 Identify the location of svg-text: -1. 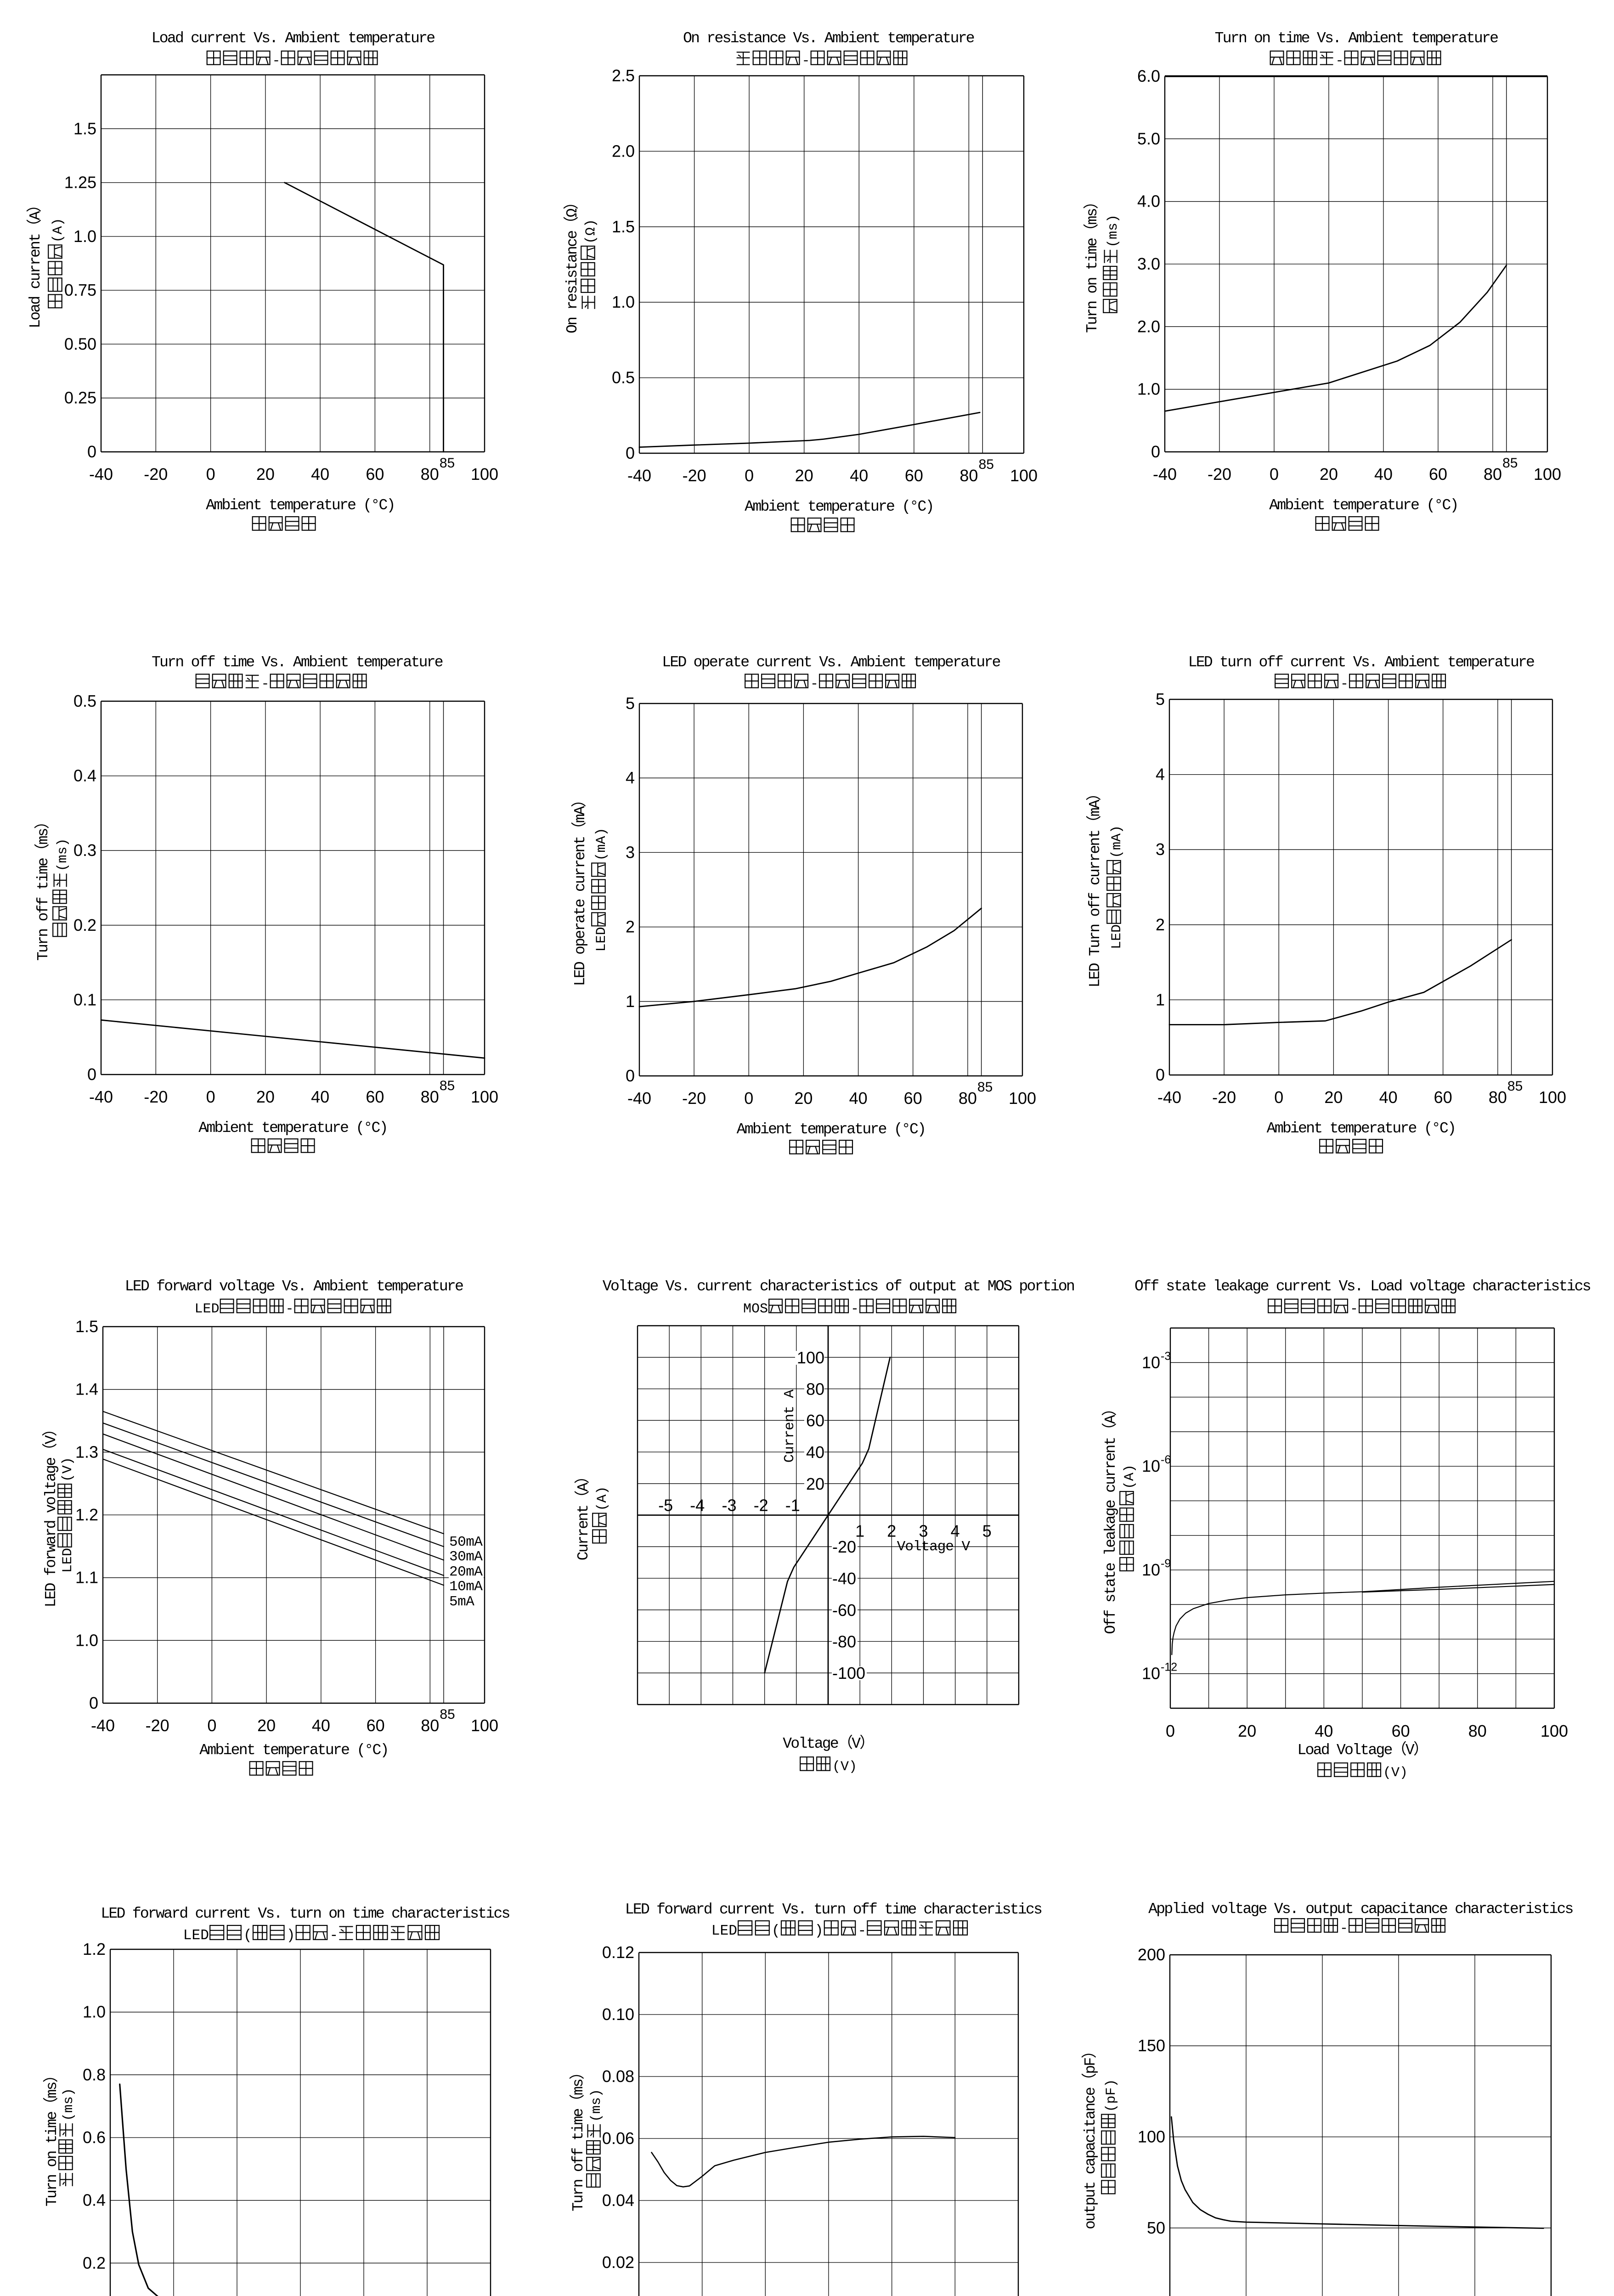
(792, 1505).